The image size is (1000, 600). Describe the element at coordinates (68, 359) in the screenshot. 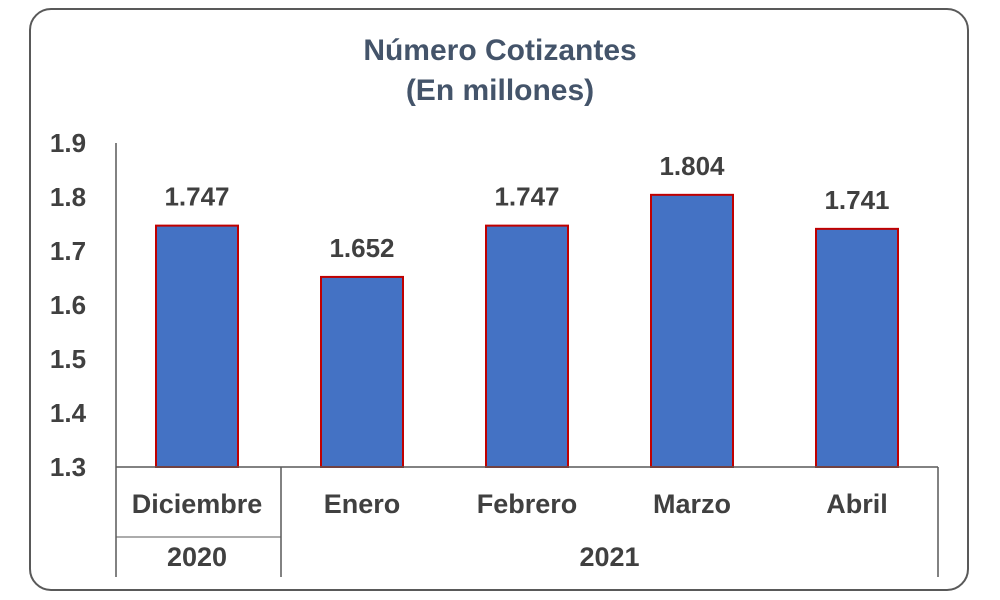

I see `y-tick-label: 1.5` at that location.